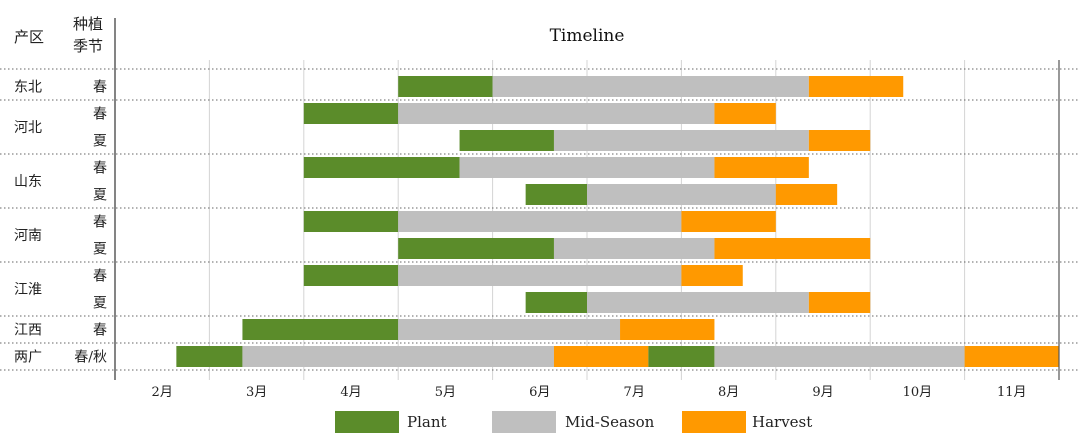 This screenshot has height=443, width=1080. Describe the element at coordinates (28, 358) in the screenshot. I see `region-label: 两广` at that location.